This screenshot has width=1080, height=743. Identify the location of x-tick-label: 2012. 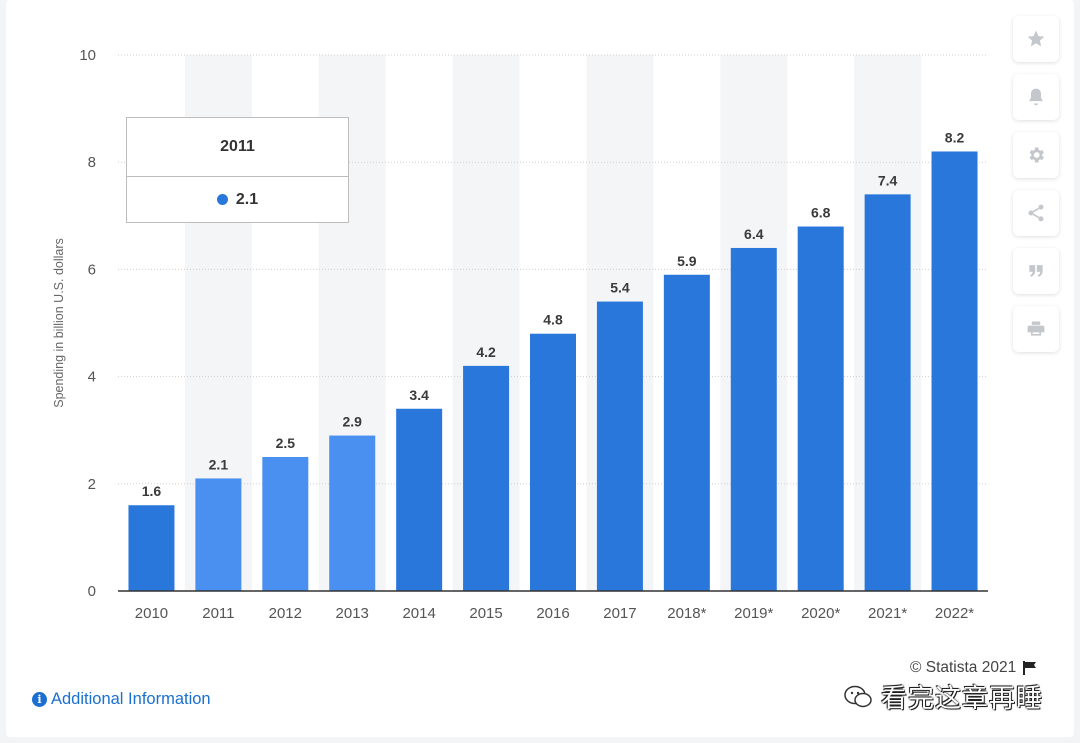
(285, 613).